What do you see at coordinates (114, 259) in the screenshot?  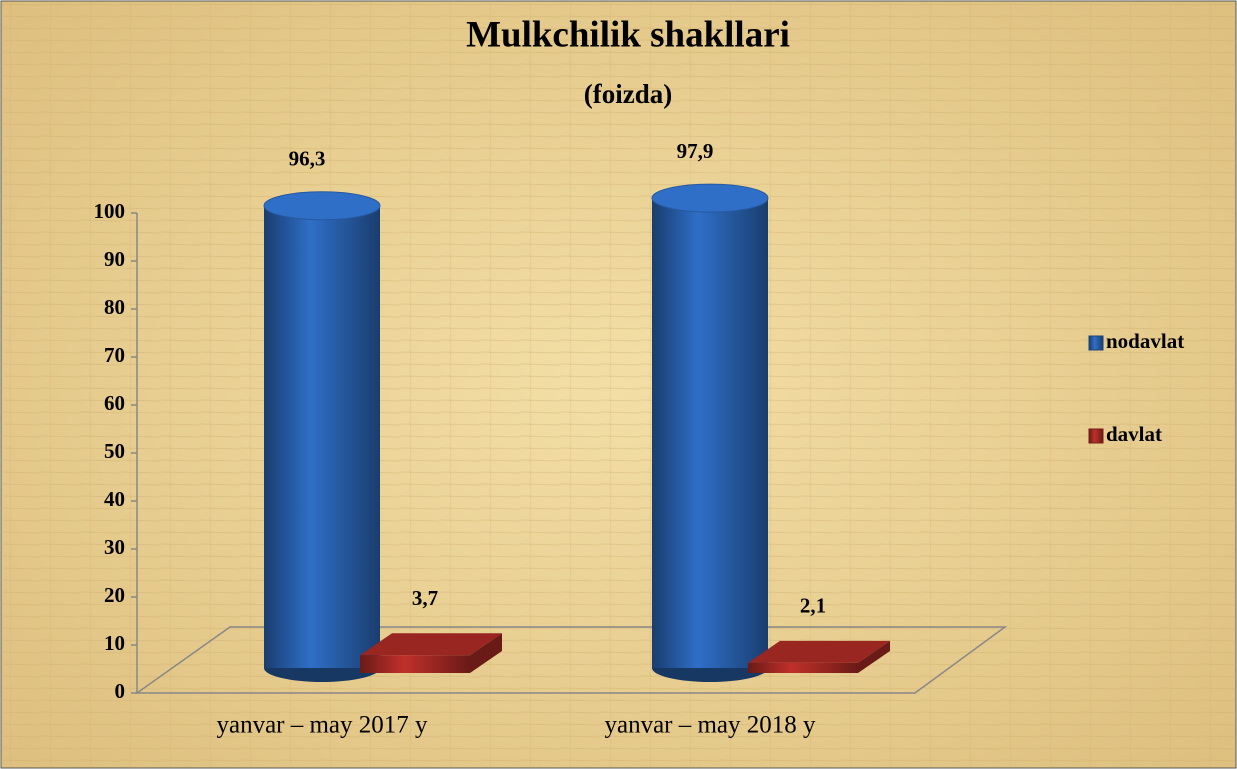 I see `y-tick-label: 90` at bounding box center [114, 259].